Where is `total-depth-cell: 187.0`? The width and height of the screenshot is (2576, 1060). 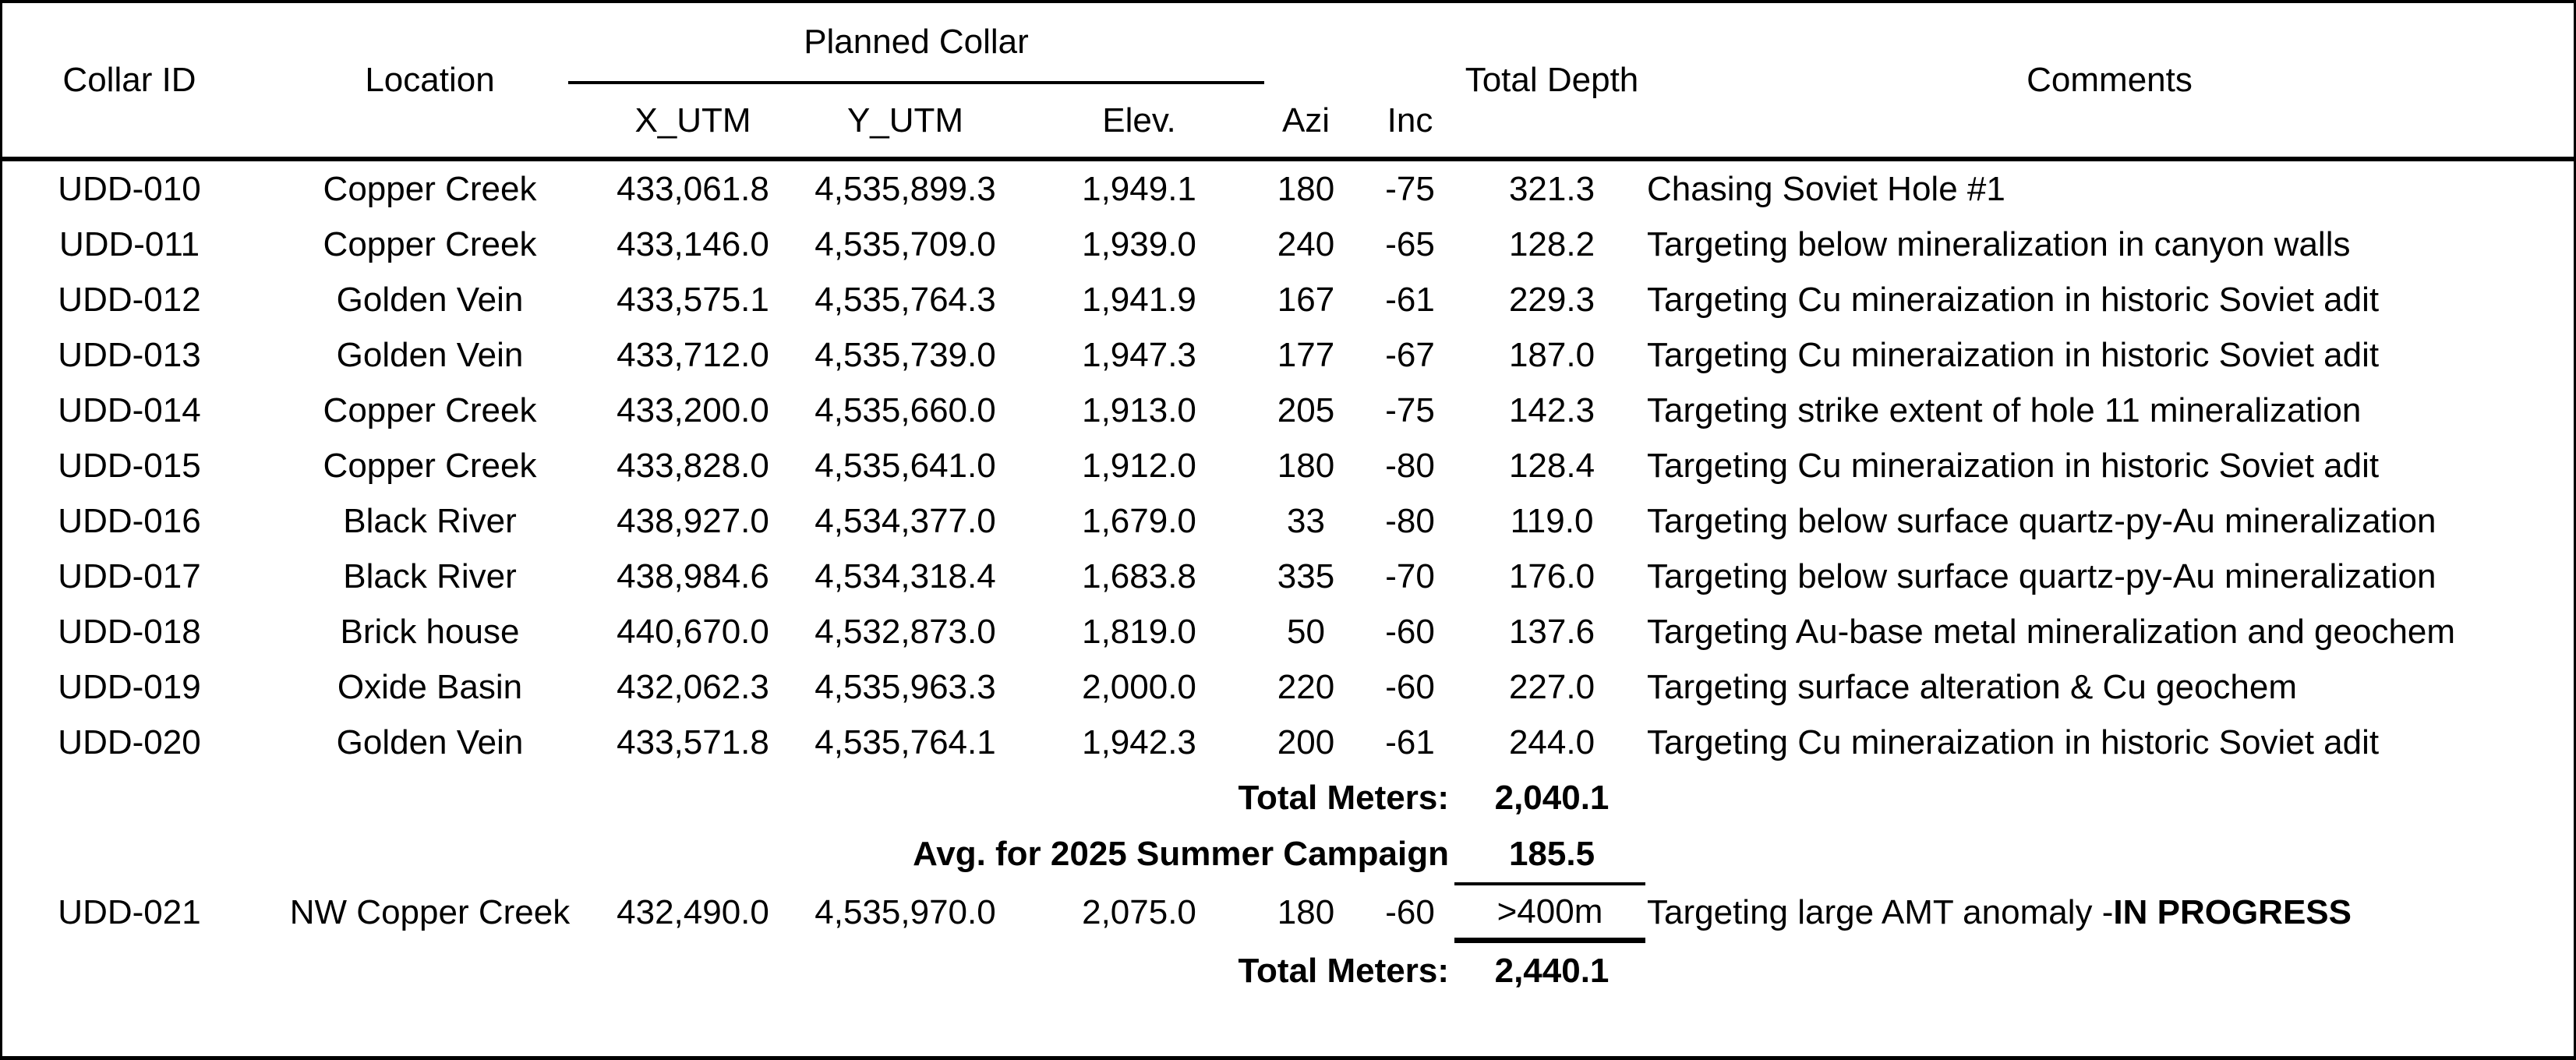
total-depth-cell: 187.0 is located at coordinates (1551, 354).